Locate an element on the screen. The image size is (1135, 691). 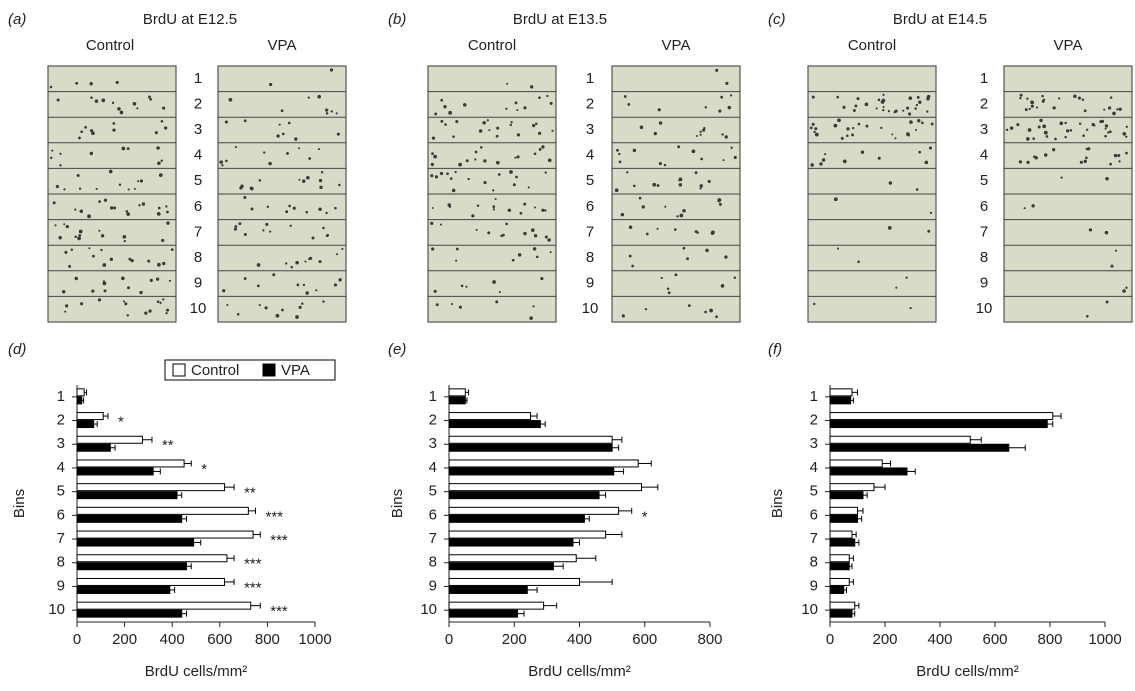
significance-label: *** is located at coordinates (279, 540).